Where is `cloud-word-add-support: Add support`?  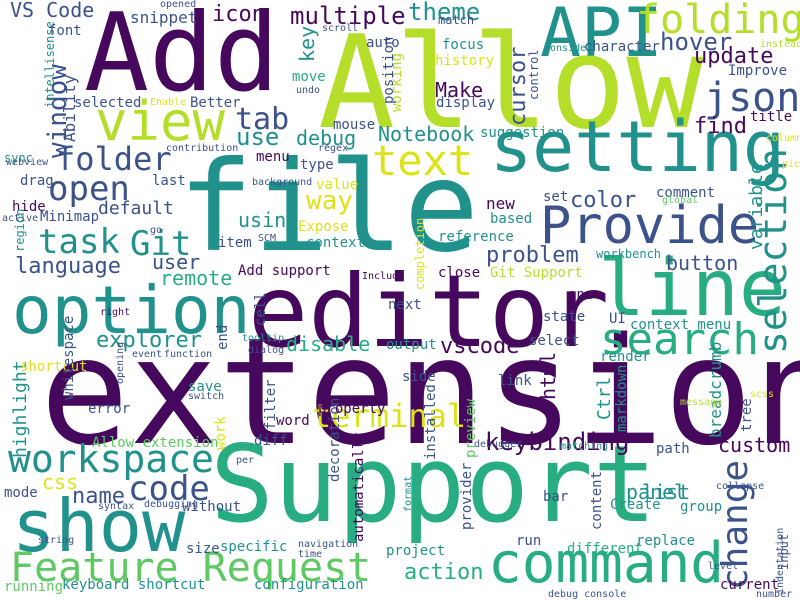
cloud-word-add-support: Add support is located at coordinates (284, 271).